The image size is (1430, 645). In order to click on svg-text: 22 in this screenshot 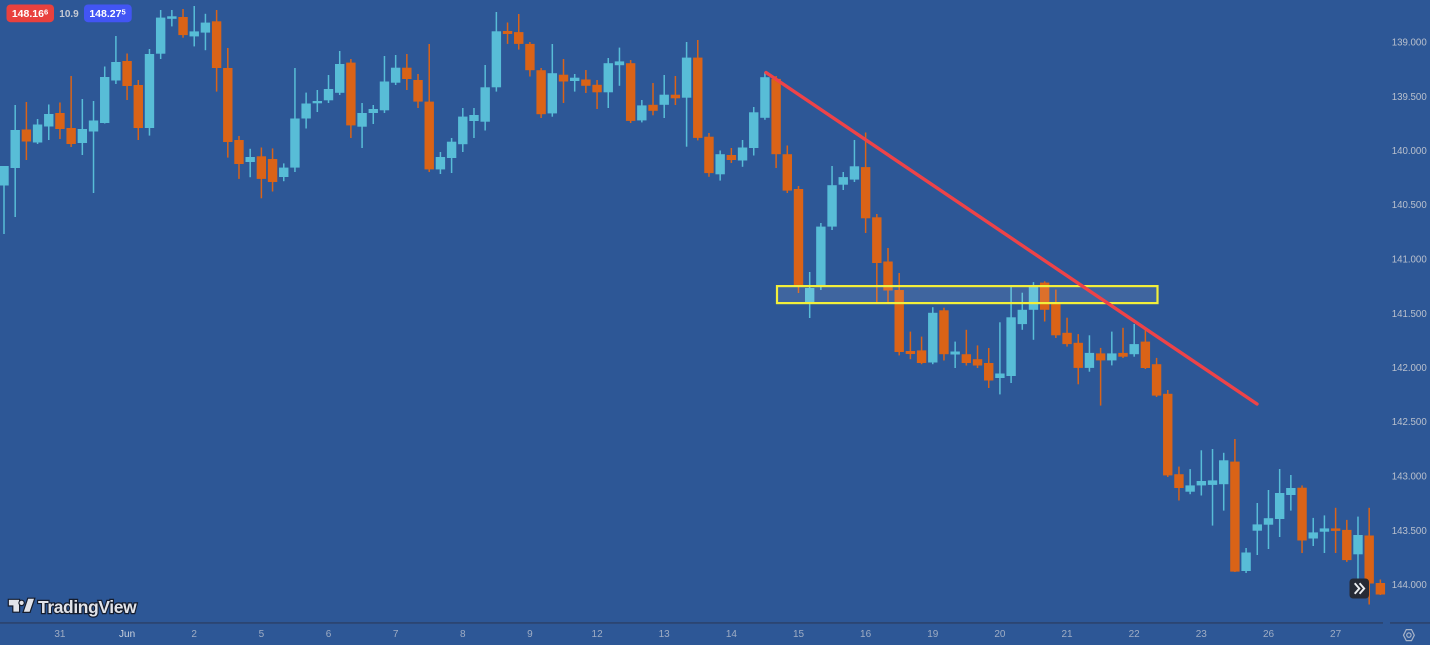, I will do `click(1135, 634)`.